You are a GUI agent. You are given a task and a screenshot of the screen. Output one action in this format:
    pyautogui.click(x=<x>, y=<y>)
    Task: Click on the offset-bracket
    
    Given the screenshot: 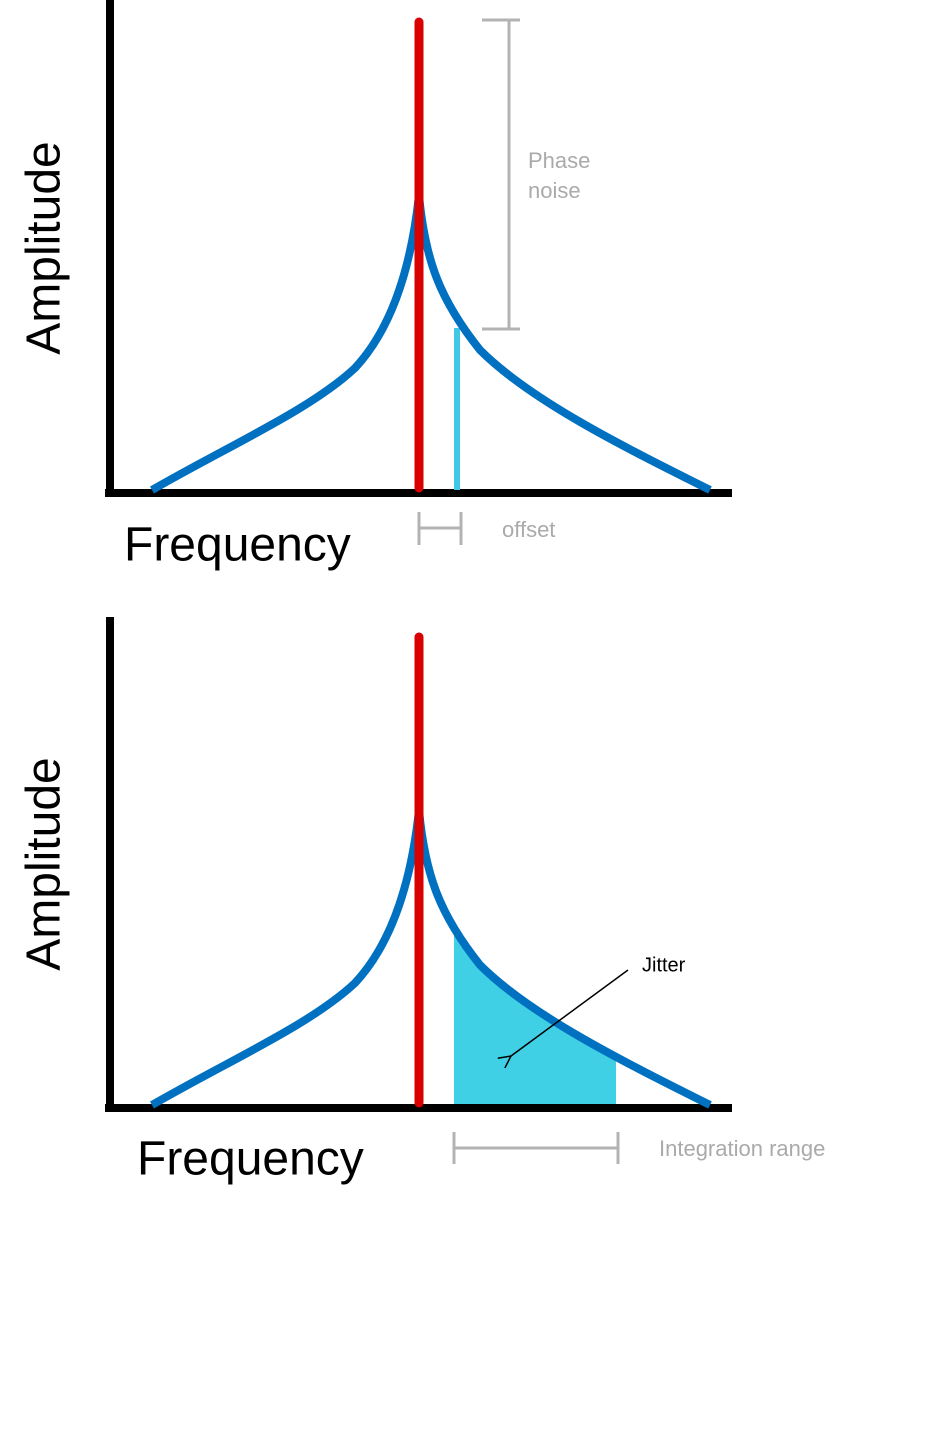 What is the action you would take?
    pyautogui.click(x=440, y=528)
    